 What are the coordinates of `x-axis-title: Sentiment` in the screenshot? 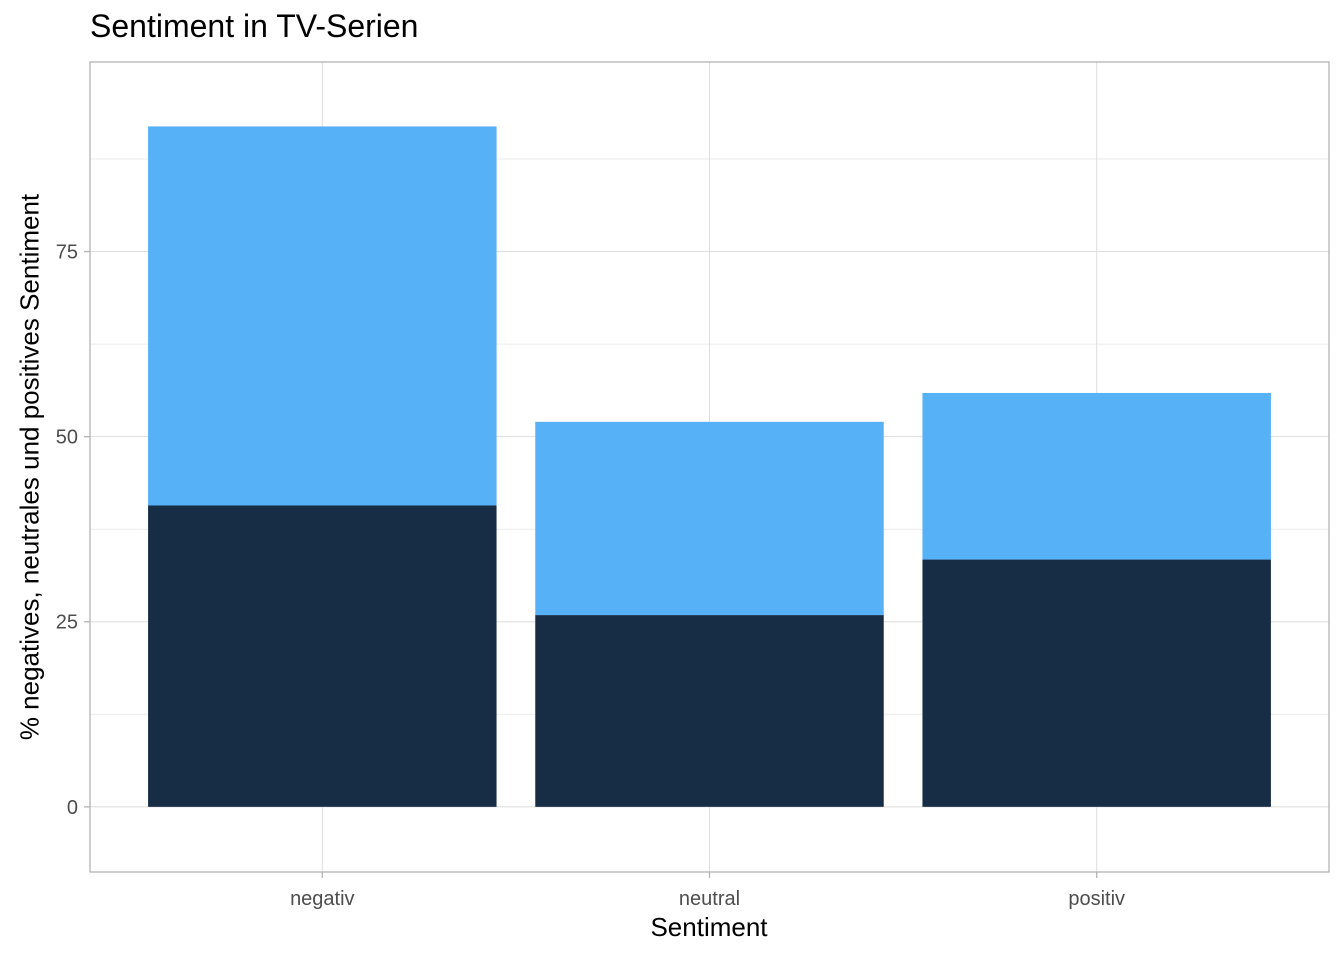 It's located at (709, 927).